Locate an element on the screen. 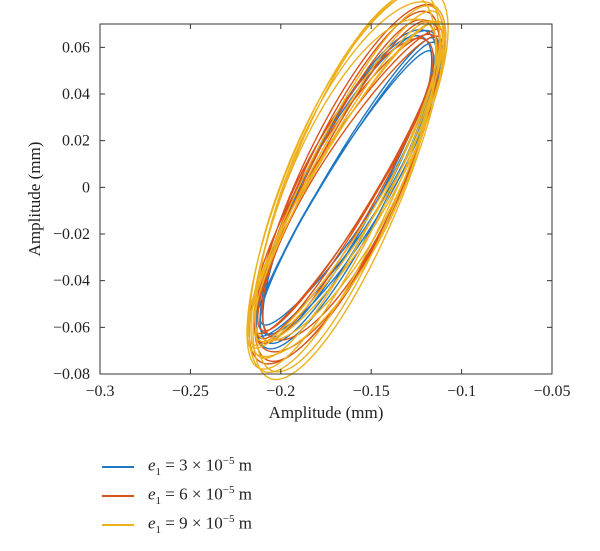  legend-label-series-2: e1 = 6 × 10−5 m is located at coordinates (200, 495).